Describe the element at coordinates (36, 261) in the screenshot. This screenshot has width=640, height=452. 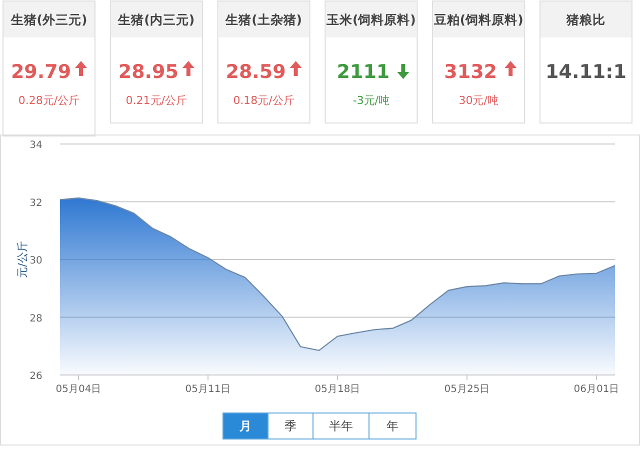
I see `y-tick-label: 30` at that location.